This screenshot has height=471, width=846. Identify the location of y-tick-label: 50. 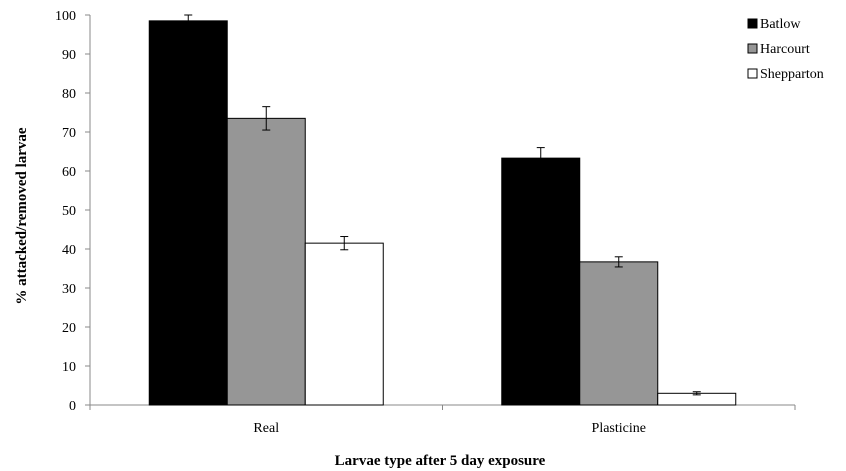
(69, 211).